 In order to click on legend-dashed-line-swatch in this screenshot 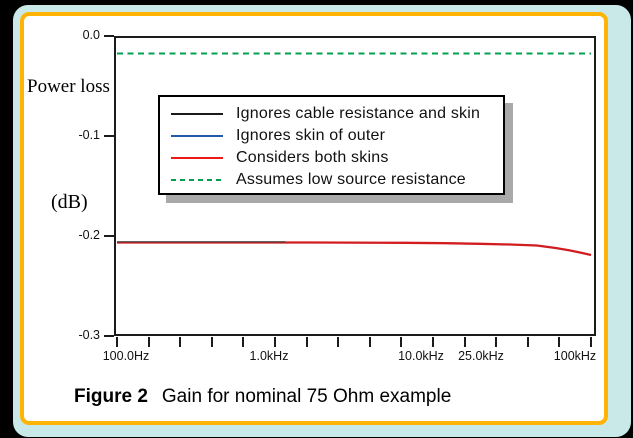, I will do `click(197, 180)`.